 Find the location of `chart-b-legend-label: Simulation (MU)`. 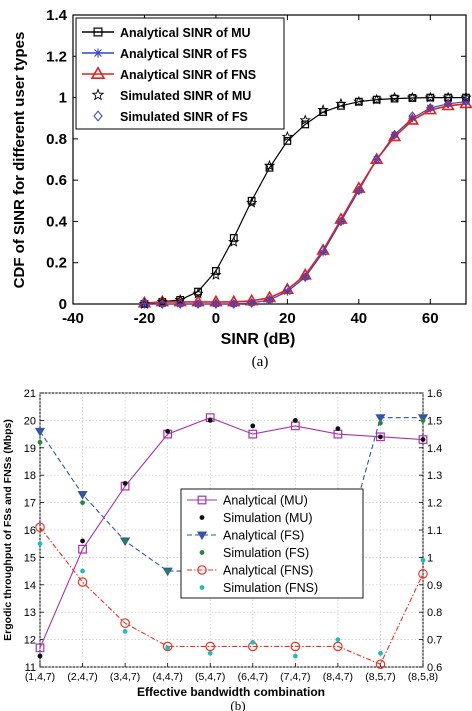

chart-b-legend-label: Simulation (MU) is located at coordinates (268, 518).